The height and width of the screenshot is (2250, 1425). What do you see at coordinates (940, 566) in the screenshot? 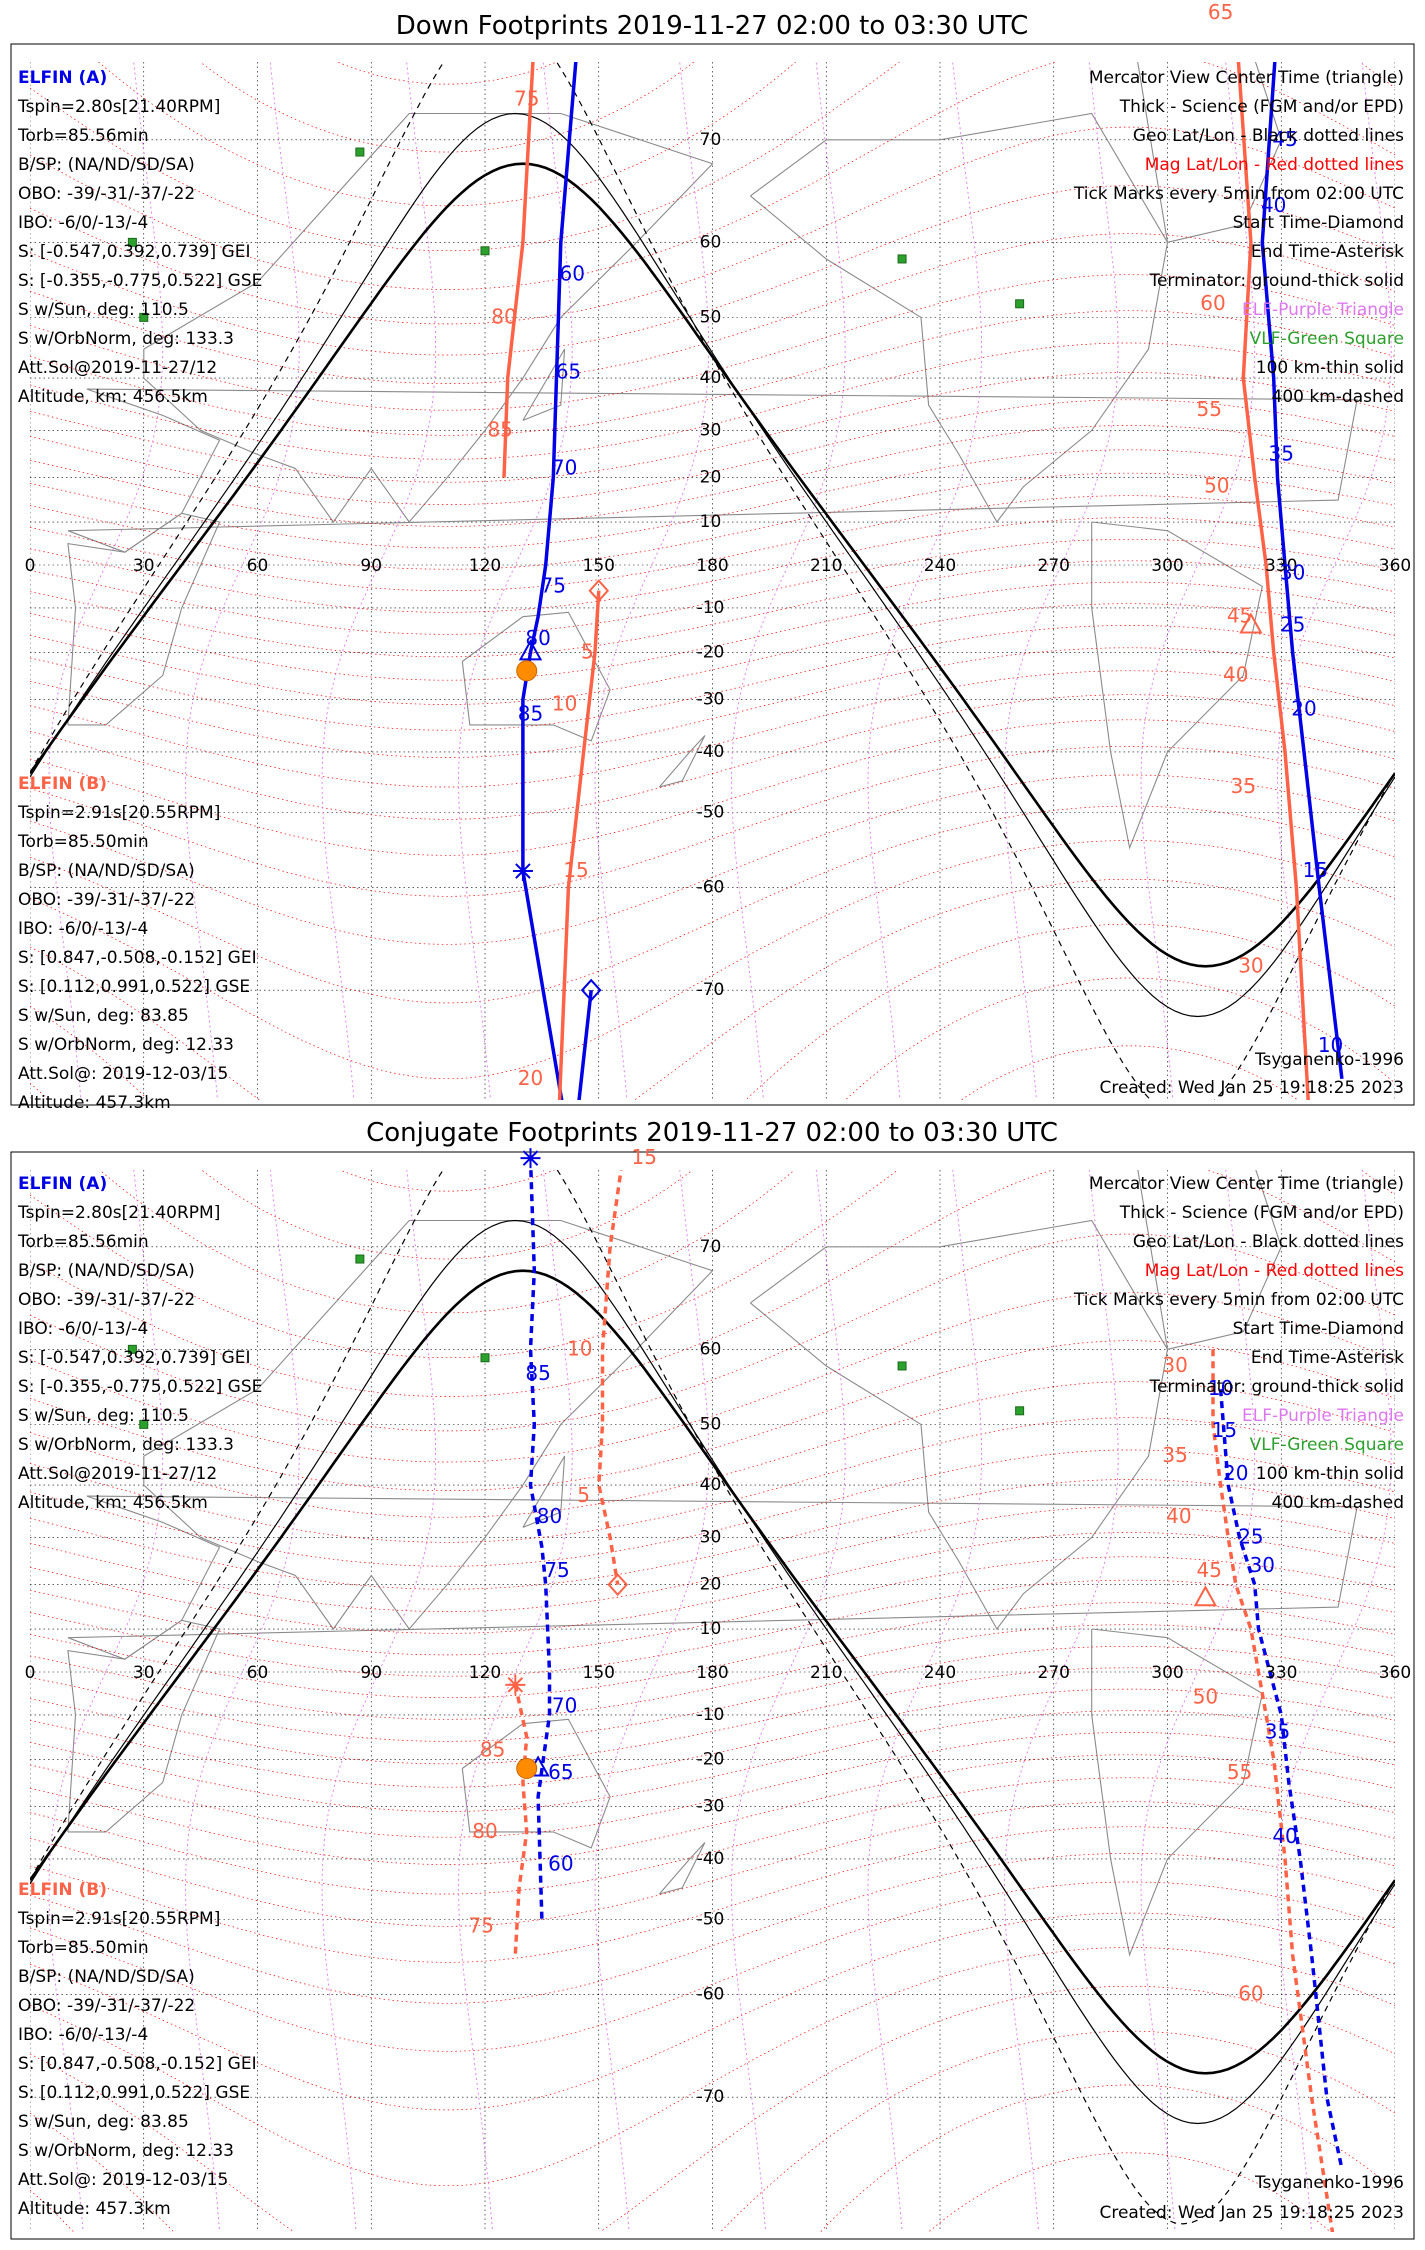
I see `x-tick-label: 240` at bounding box center [940, 566].